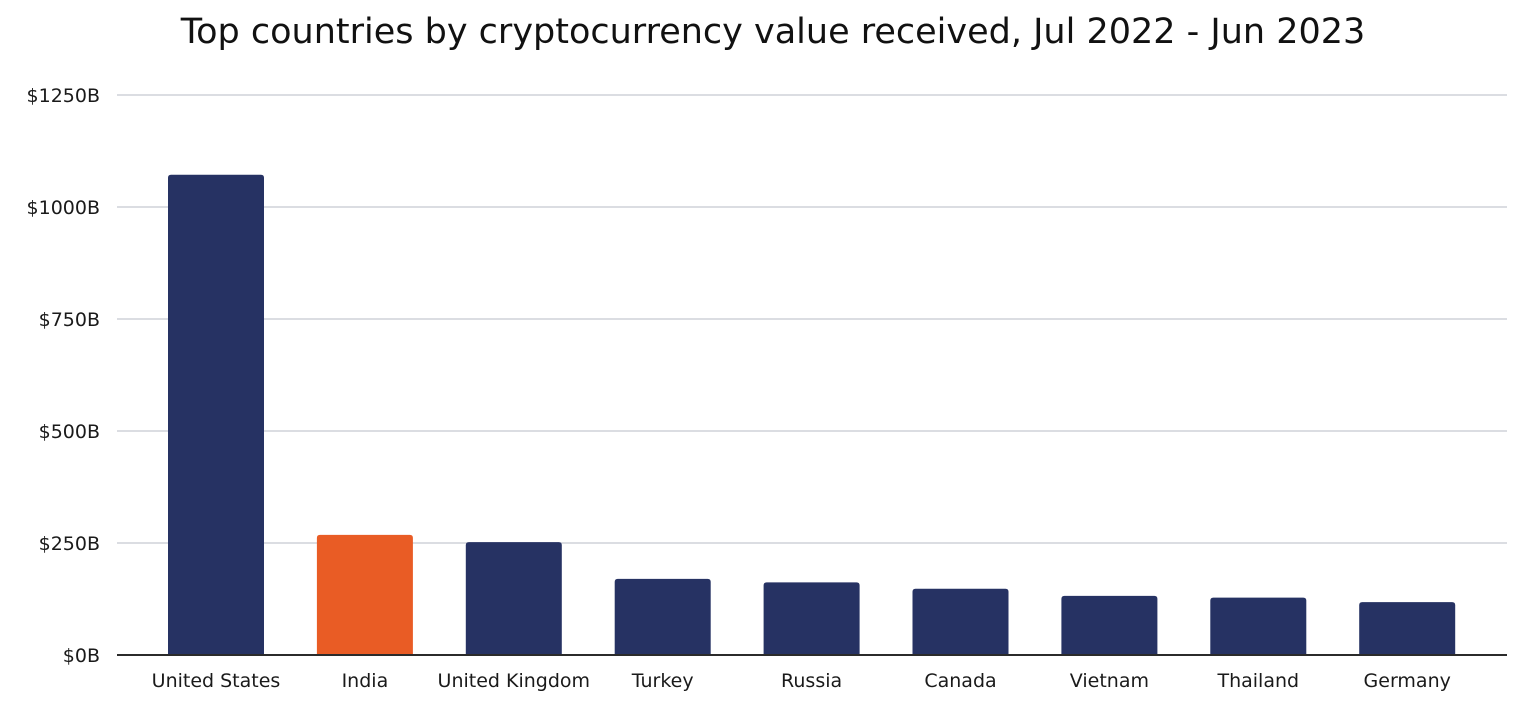 The image size is (1524, 710). What do you see at coordinates (365, 681) in the screenshot?
I see `x-tick-label: India` at bounding box center [365, 681].